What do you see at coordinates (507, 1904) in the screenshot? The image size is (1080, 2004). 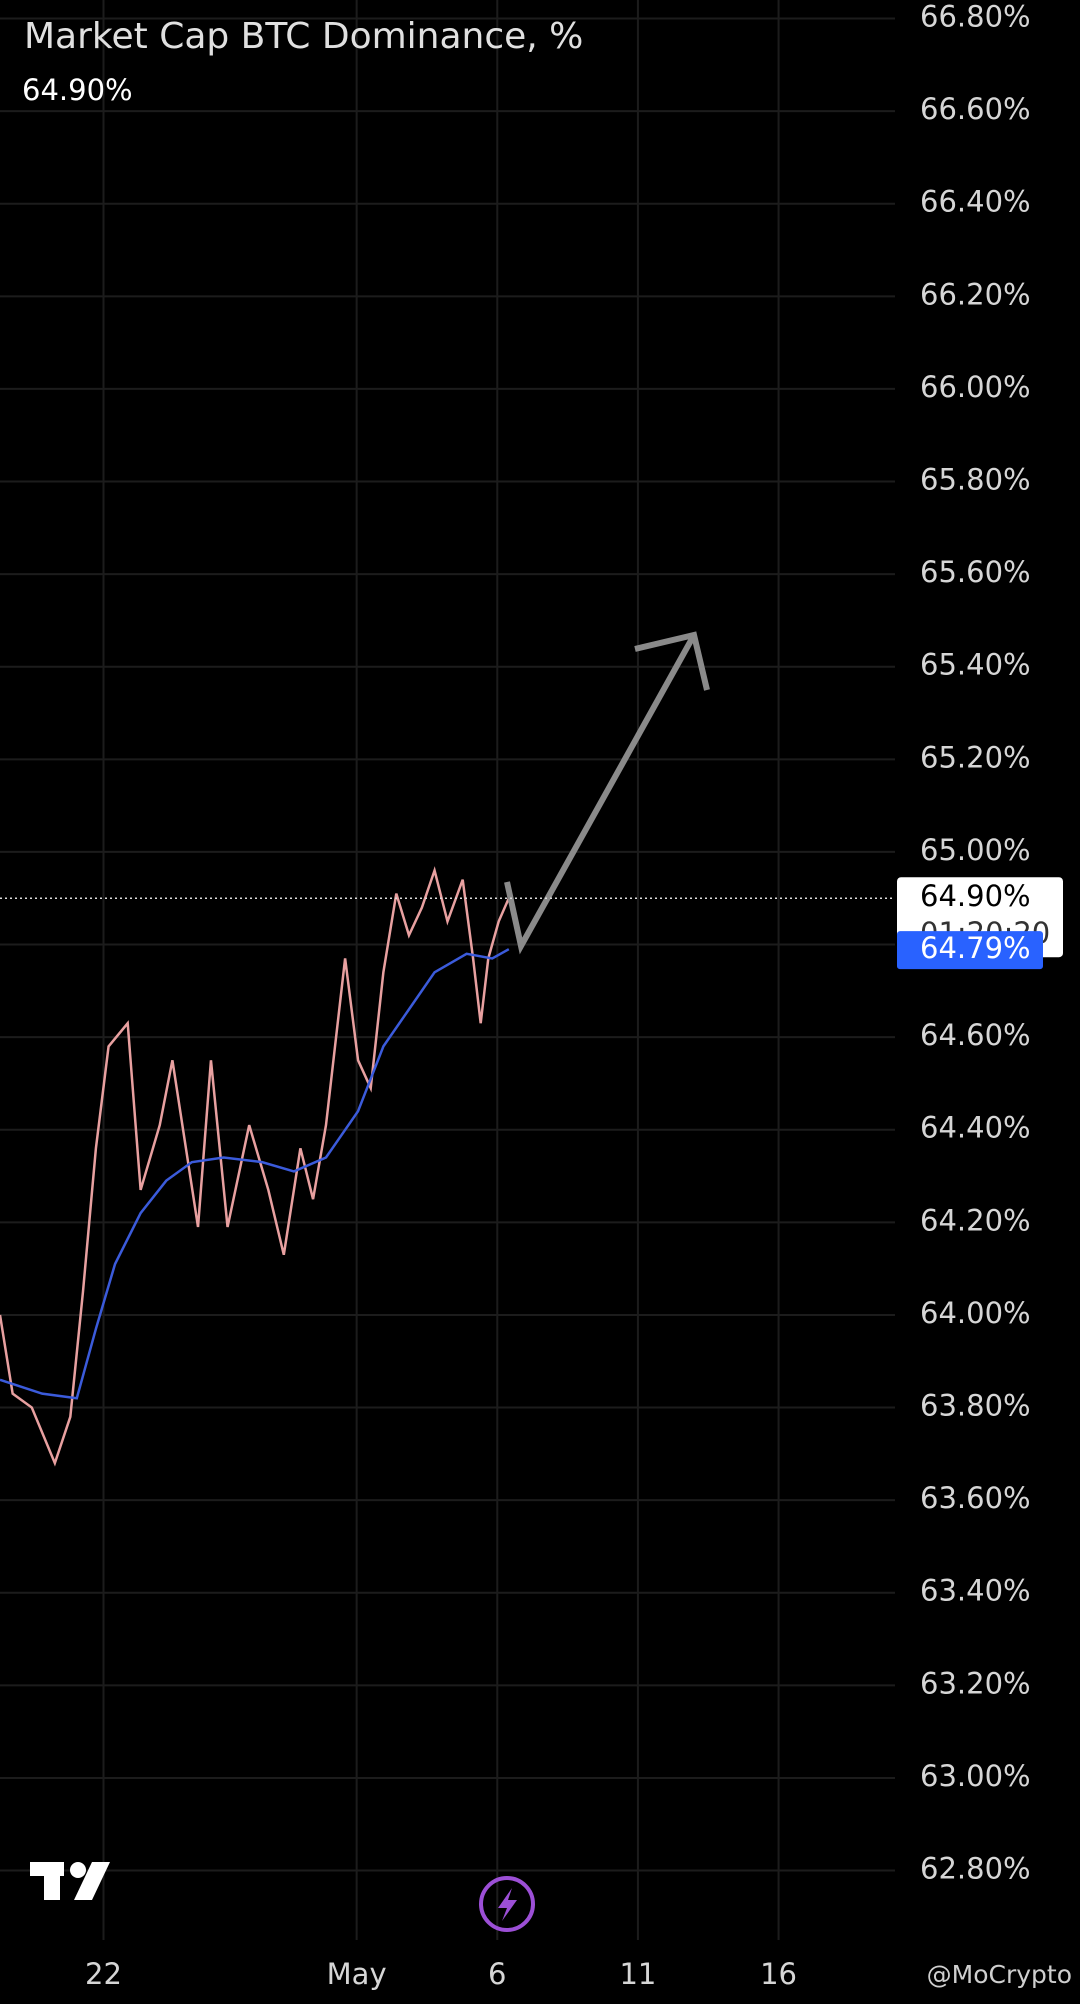 I see `lightning-icon` at bounding box center [507, 1904].